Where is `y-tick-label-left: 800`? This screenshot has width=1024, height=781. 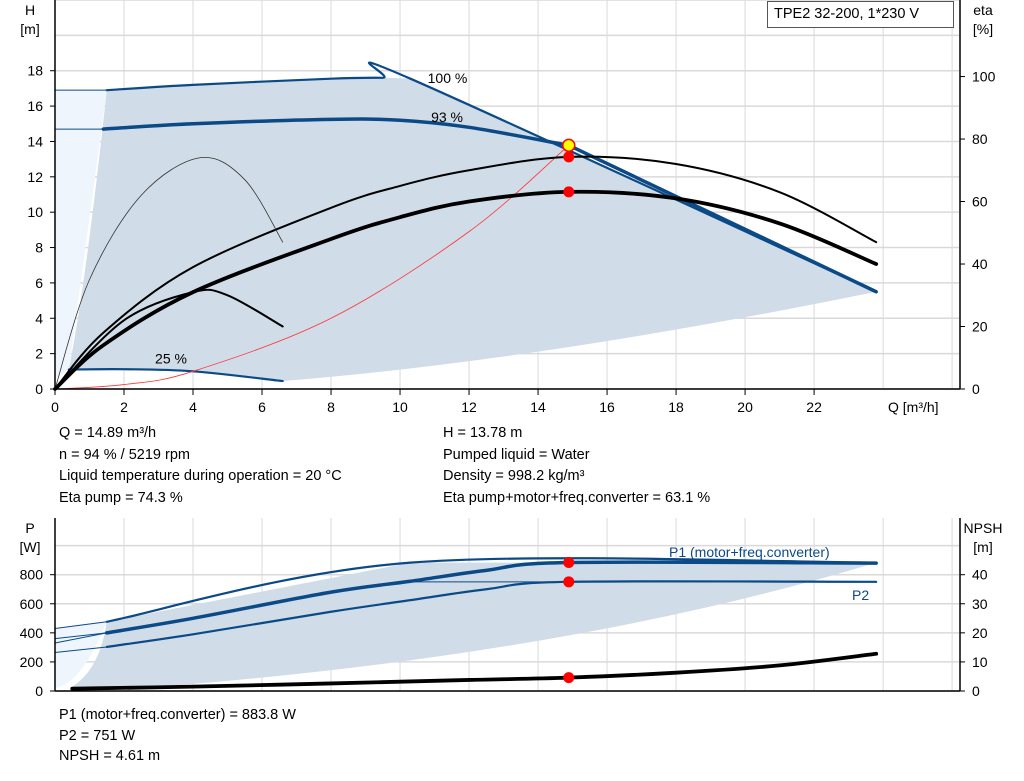 y-tick-label-left: 800 is located at coordinates (32, 575).